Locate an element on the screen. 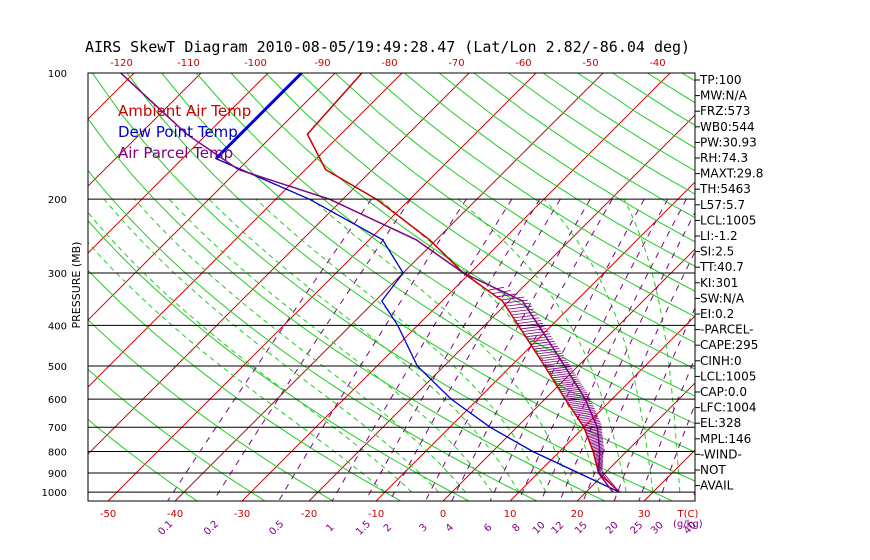 The width and height of the screenshot is (870, 560). mixing-ratio-tick-label: 2 is located at coordinates (388, 528).